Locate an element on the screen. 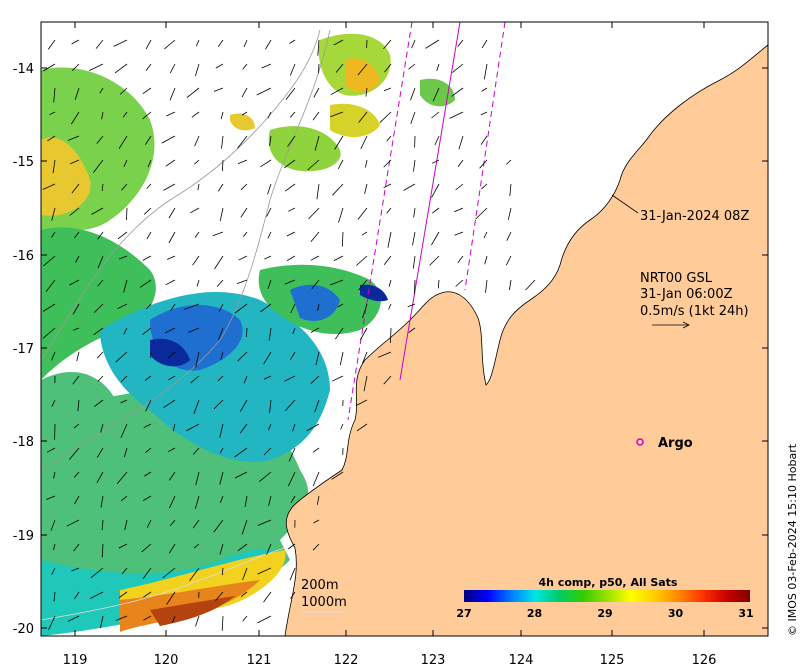  y-axis-tick-label: -14 is located at coordinates (23, 69).